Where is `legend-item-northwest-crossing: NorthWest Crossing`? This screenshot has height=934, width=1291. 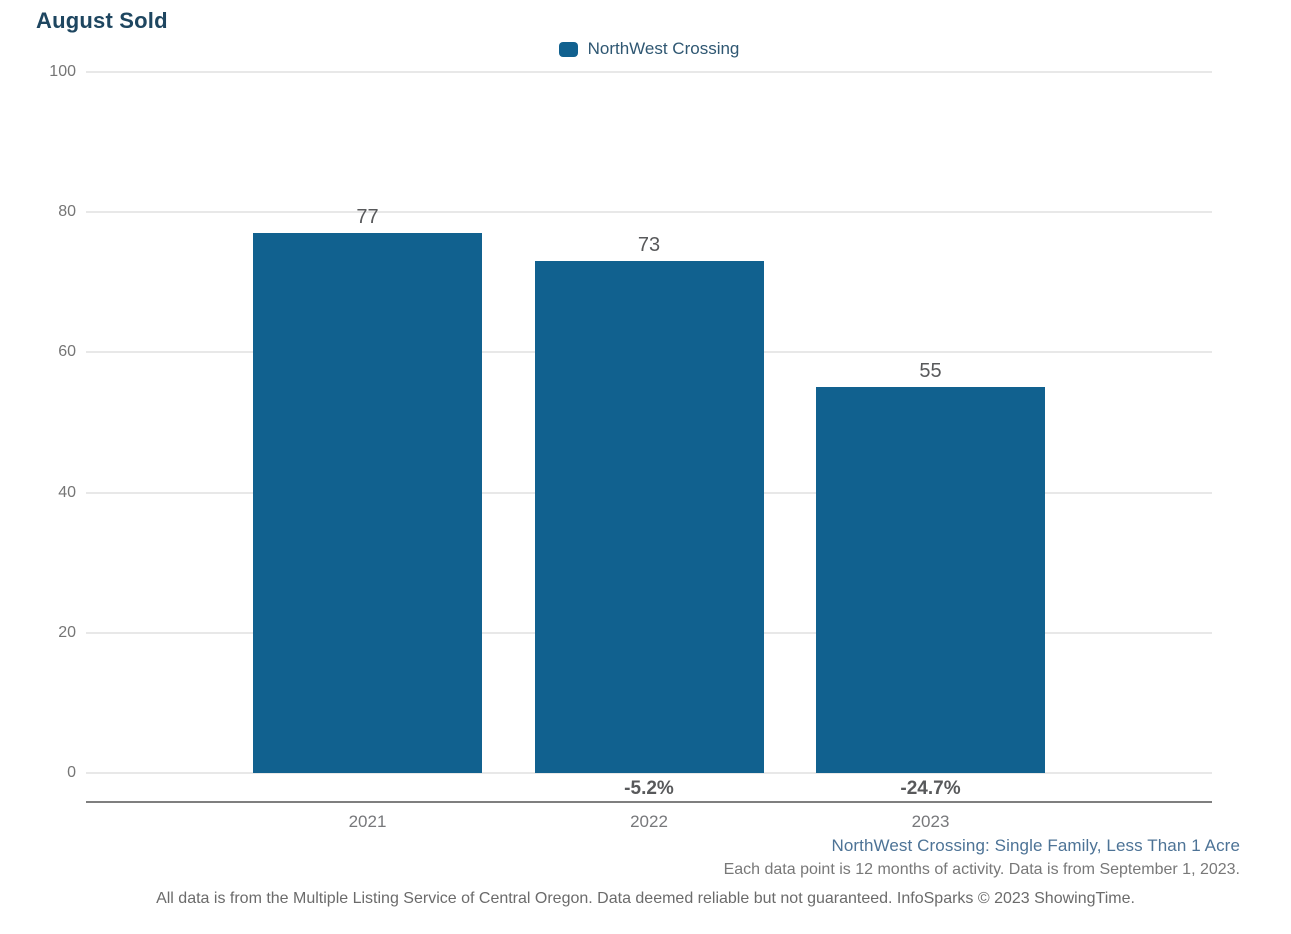
legend-item-northwest-crossing: NorthWest Crossing is located at coordinates (649, 49).